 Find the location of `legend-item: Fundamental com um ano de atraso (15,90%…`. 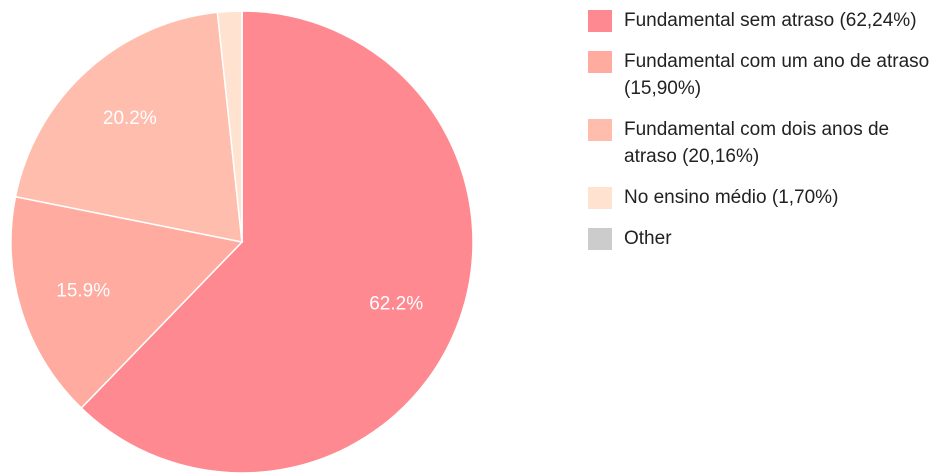

legend-item: Fundamental com um ano de atraso (15,90%… is located at coordinates (760, 75).